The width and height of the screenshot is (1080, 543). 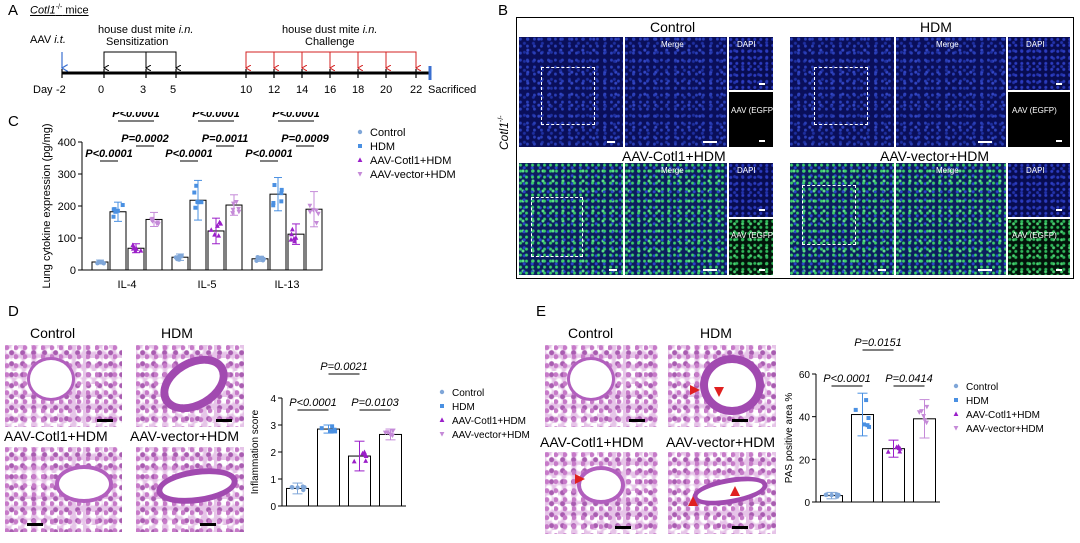 What do you see at coordinates (908, 379) in the screenshot?
I see `pvalue: P=0.0414` at bounding box center [908, 379].